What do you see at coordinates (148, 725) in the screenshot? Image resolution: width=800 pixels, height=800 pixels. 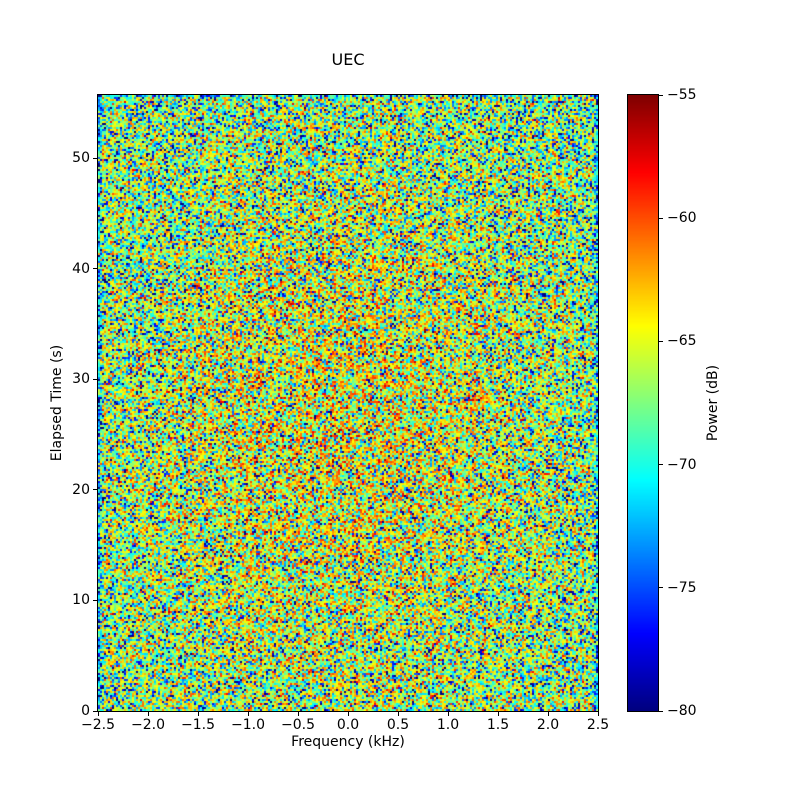 I see `x-tick-label: −2.0` at bounding box center [148, 725].